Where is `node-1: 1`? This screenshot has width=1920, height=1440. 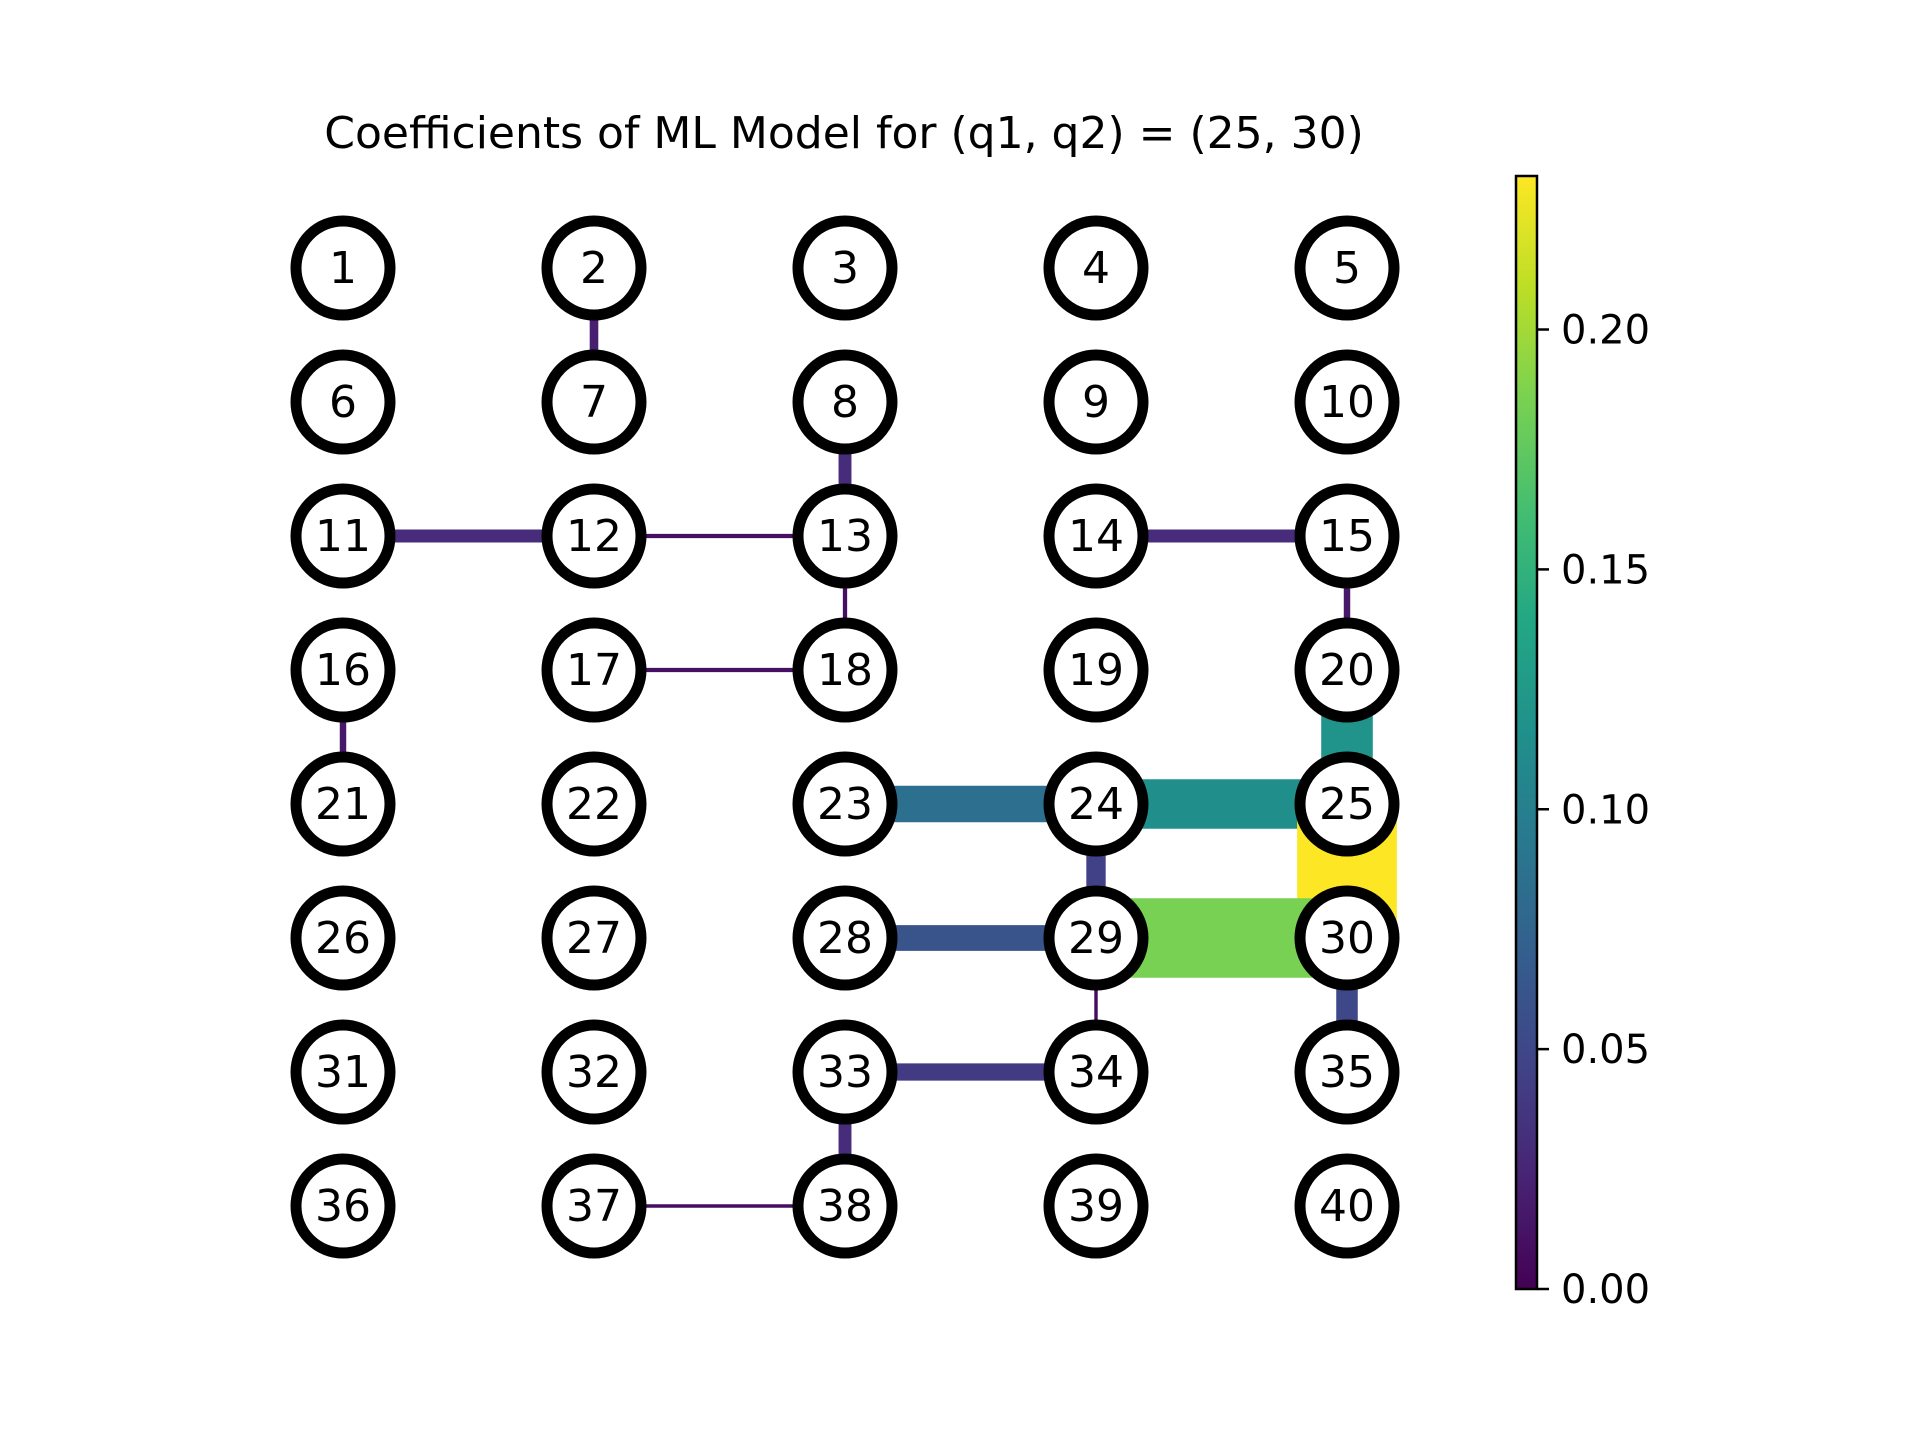
node-1: 1 is located at coordinates (343, 268).